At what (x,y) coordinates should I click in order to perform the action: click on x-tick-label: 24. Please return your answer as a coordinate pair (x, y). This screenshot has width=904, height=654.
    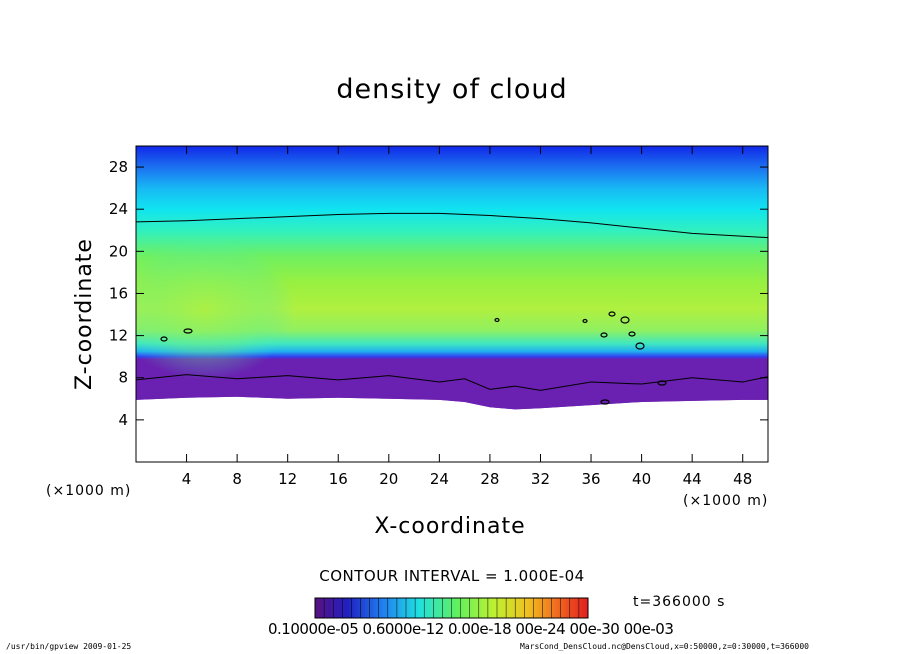
    Looking at the image, I should click on (439, 479).